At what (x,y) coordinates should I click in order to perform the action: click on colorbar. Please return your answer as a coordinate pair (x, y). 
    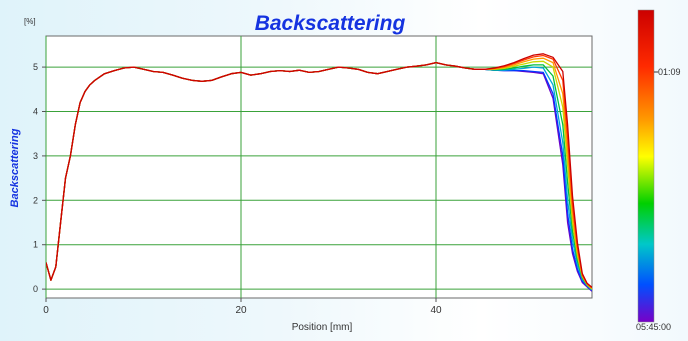
    Looking at the image, I should click on (646, 166).